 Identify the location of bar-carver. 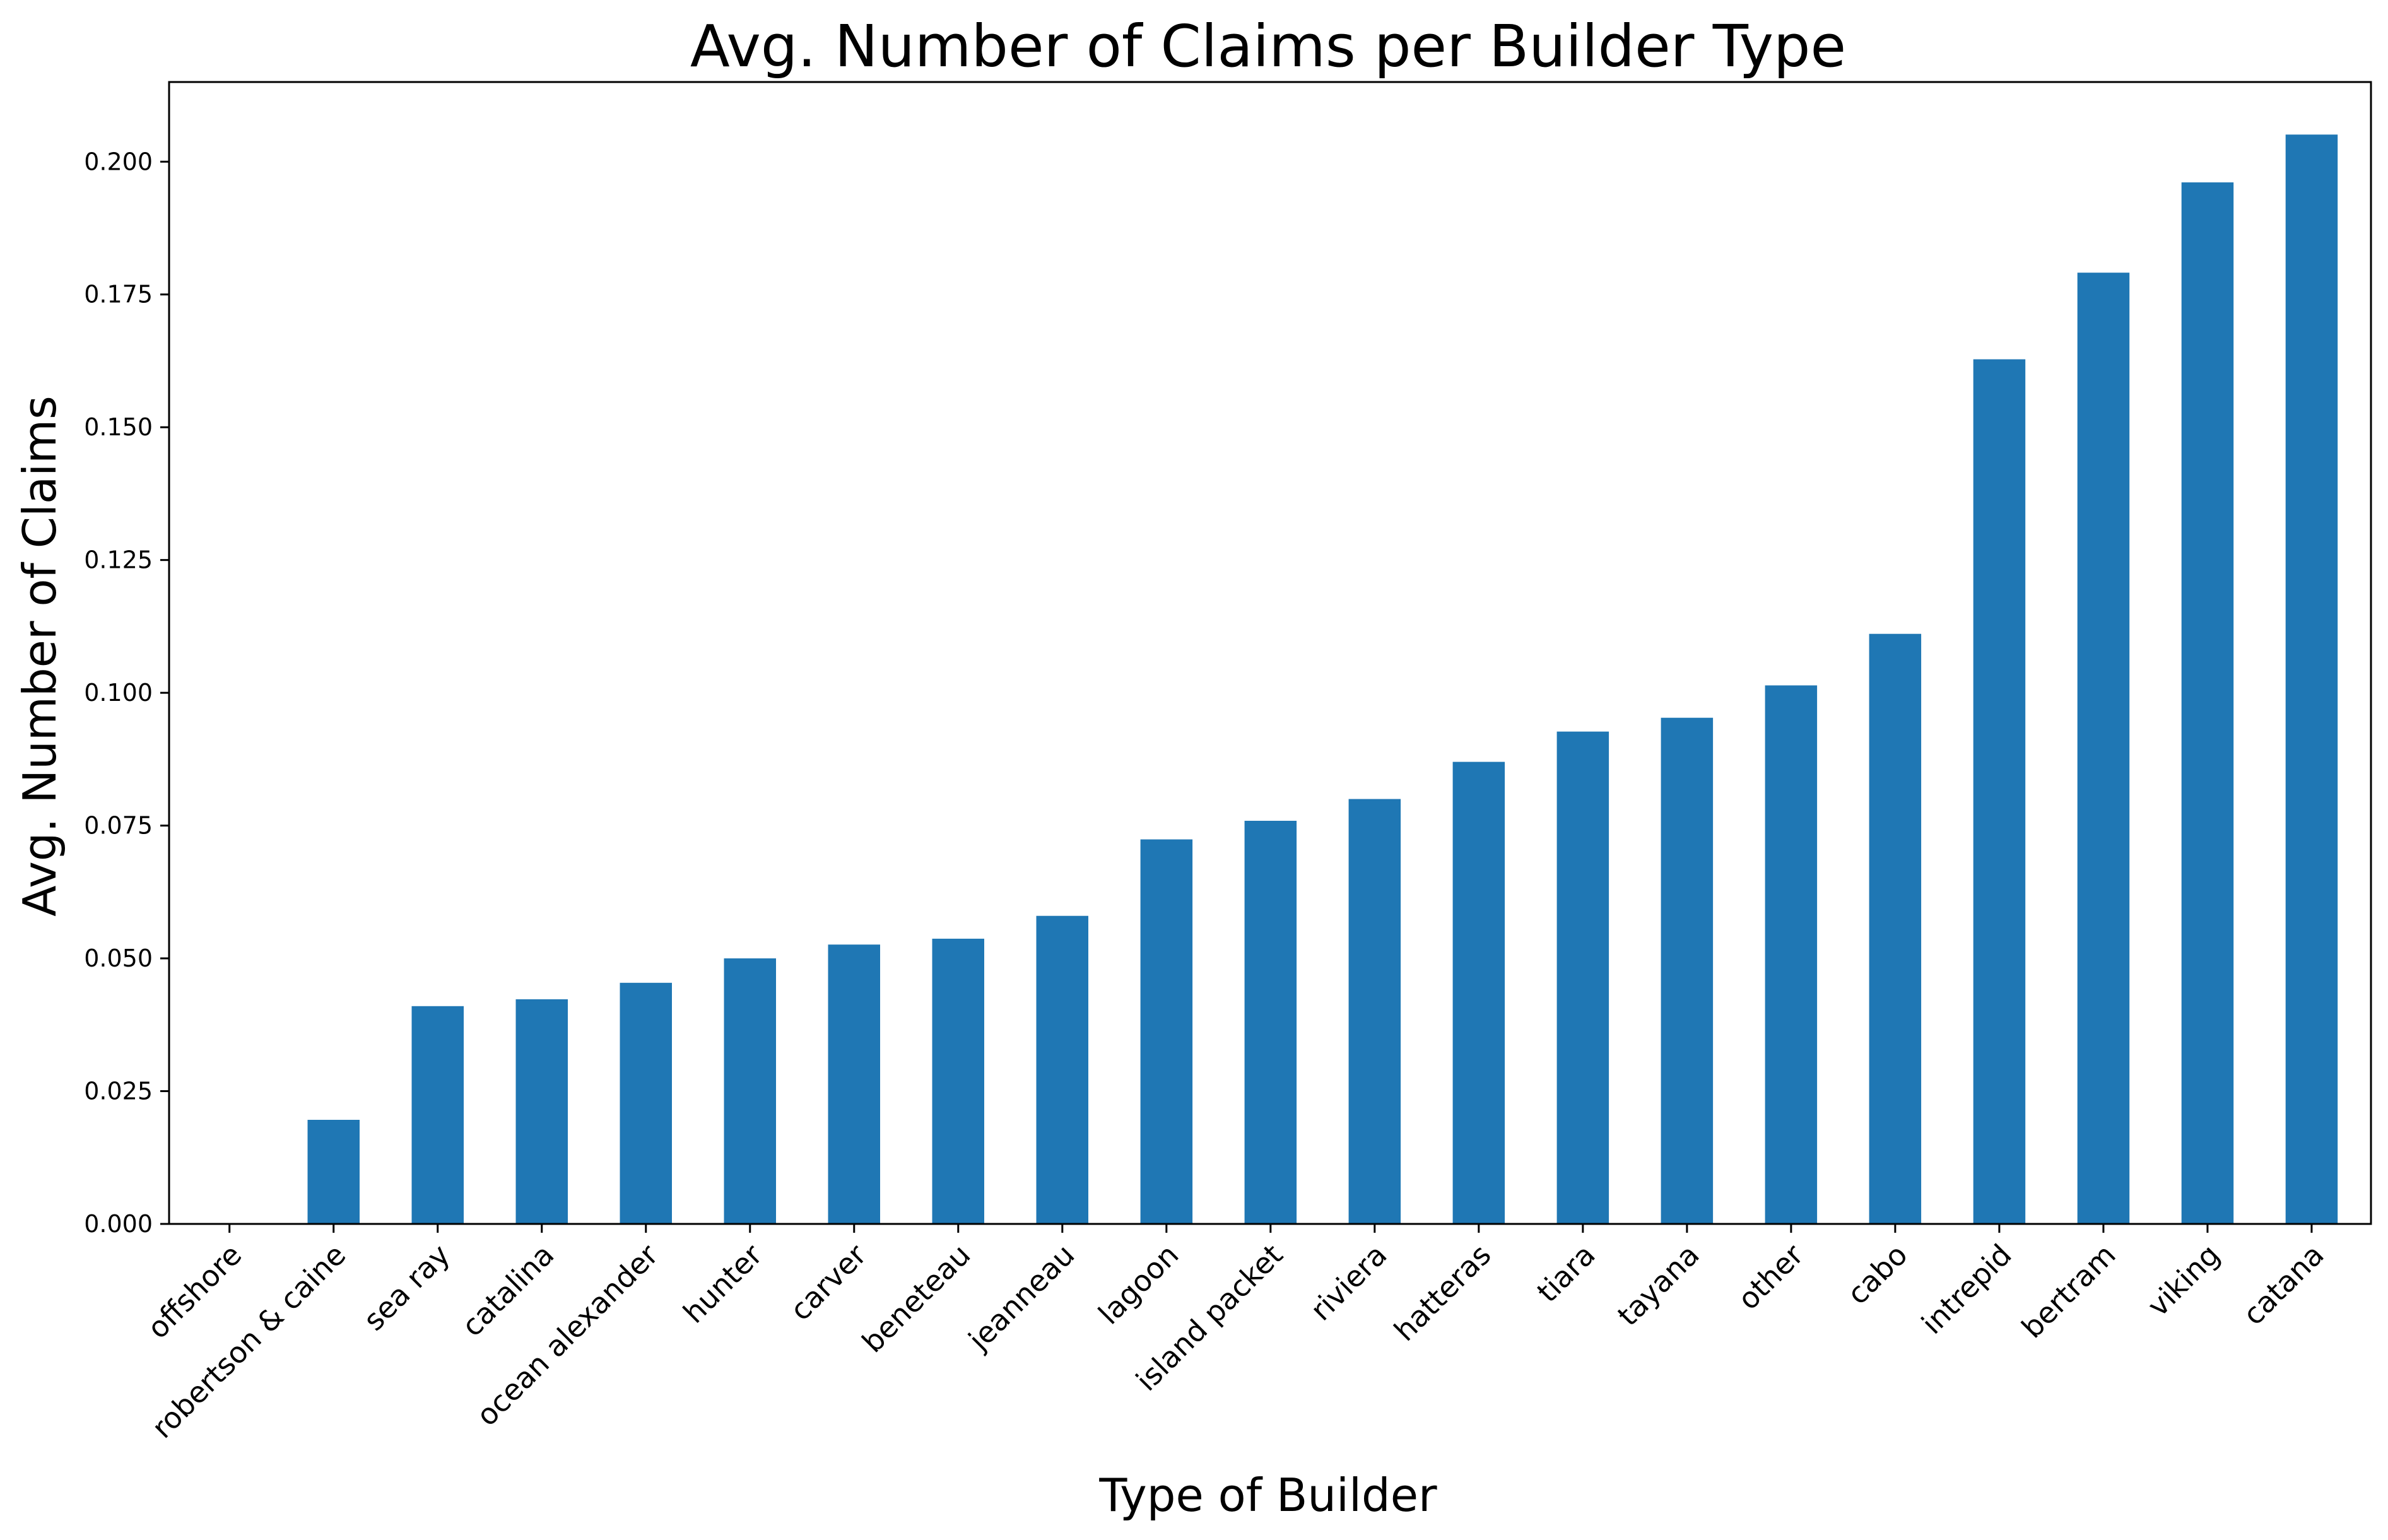
(854, 1084).